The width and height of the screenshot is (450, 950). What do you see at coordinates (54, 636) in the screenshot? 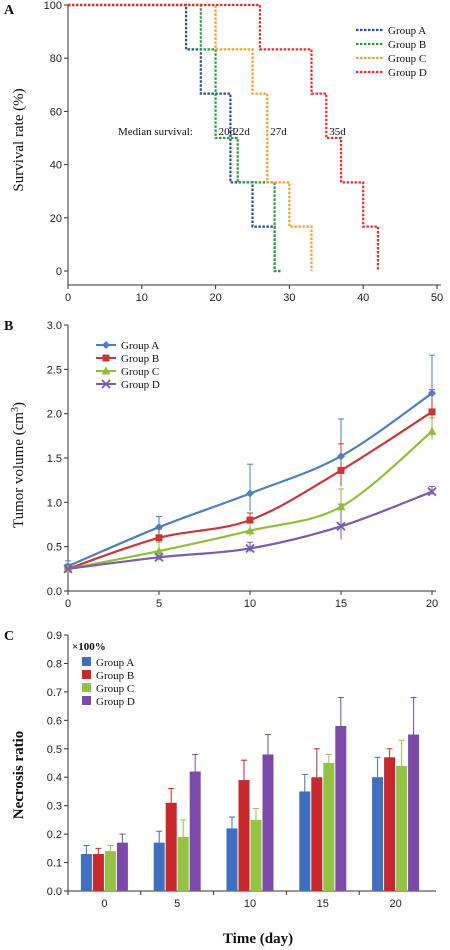
I see `panel-c-y-tick-label: 0.9` at bounding box center [54, 636].